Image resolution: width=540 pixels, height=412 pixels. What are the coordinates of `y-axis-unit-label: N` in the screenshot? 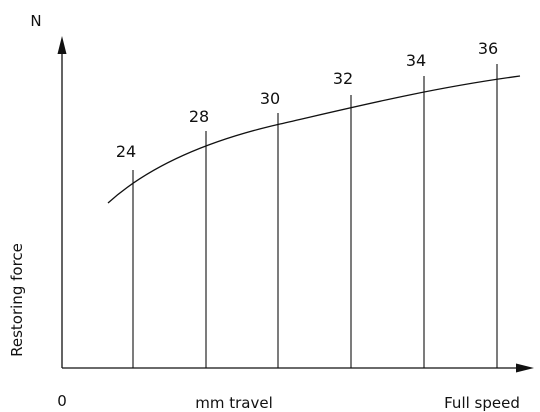 It's located at (35, 21).